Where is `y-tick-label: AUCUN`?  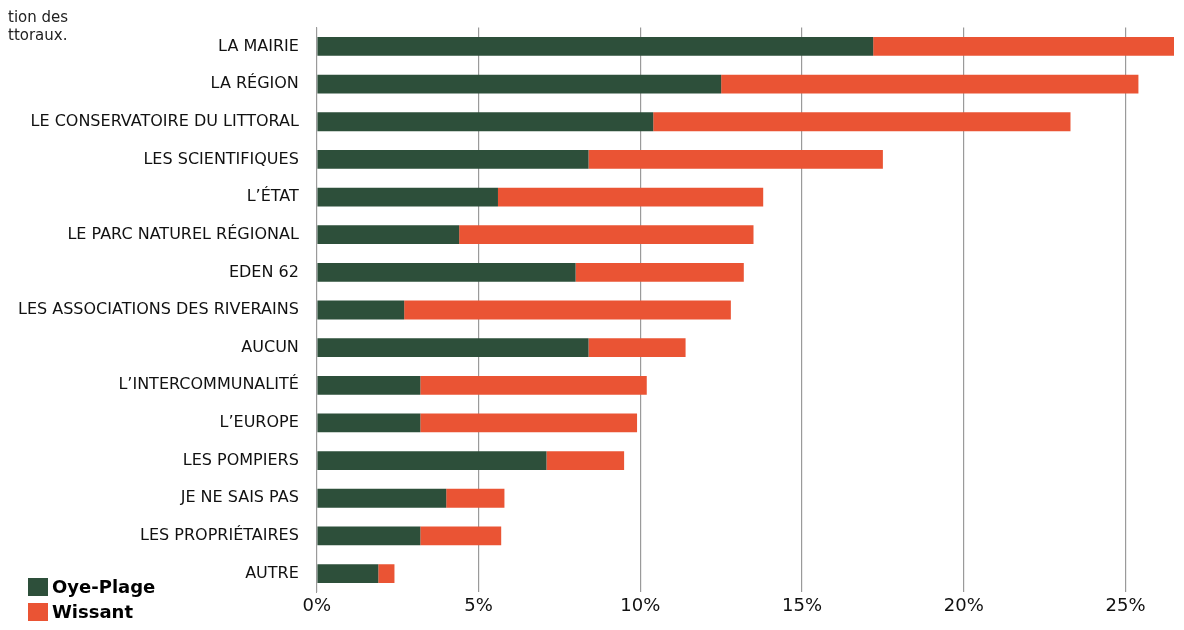
y-tick-label: AUCUN is located at coordinates (270, 346).